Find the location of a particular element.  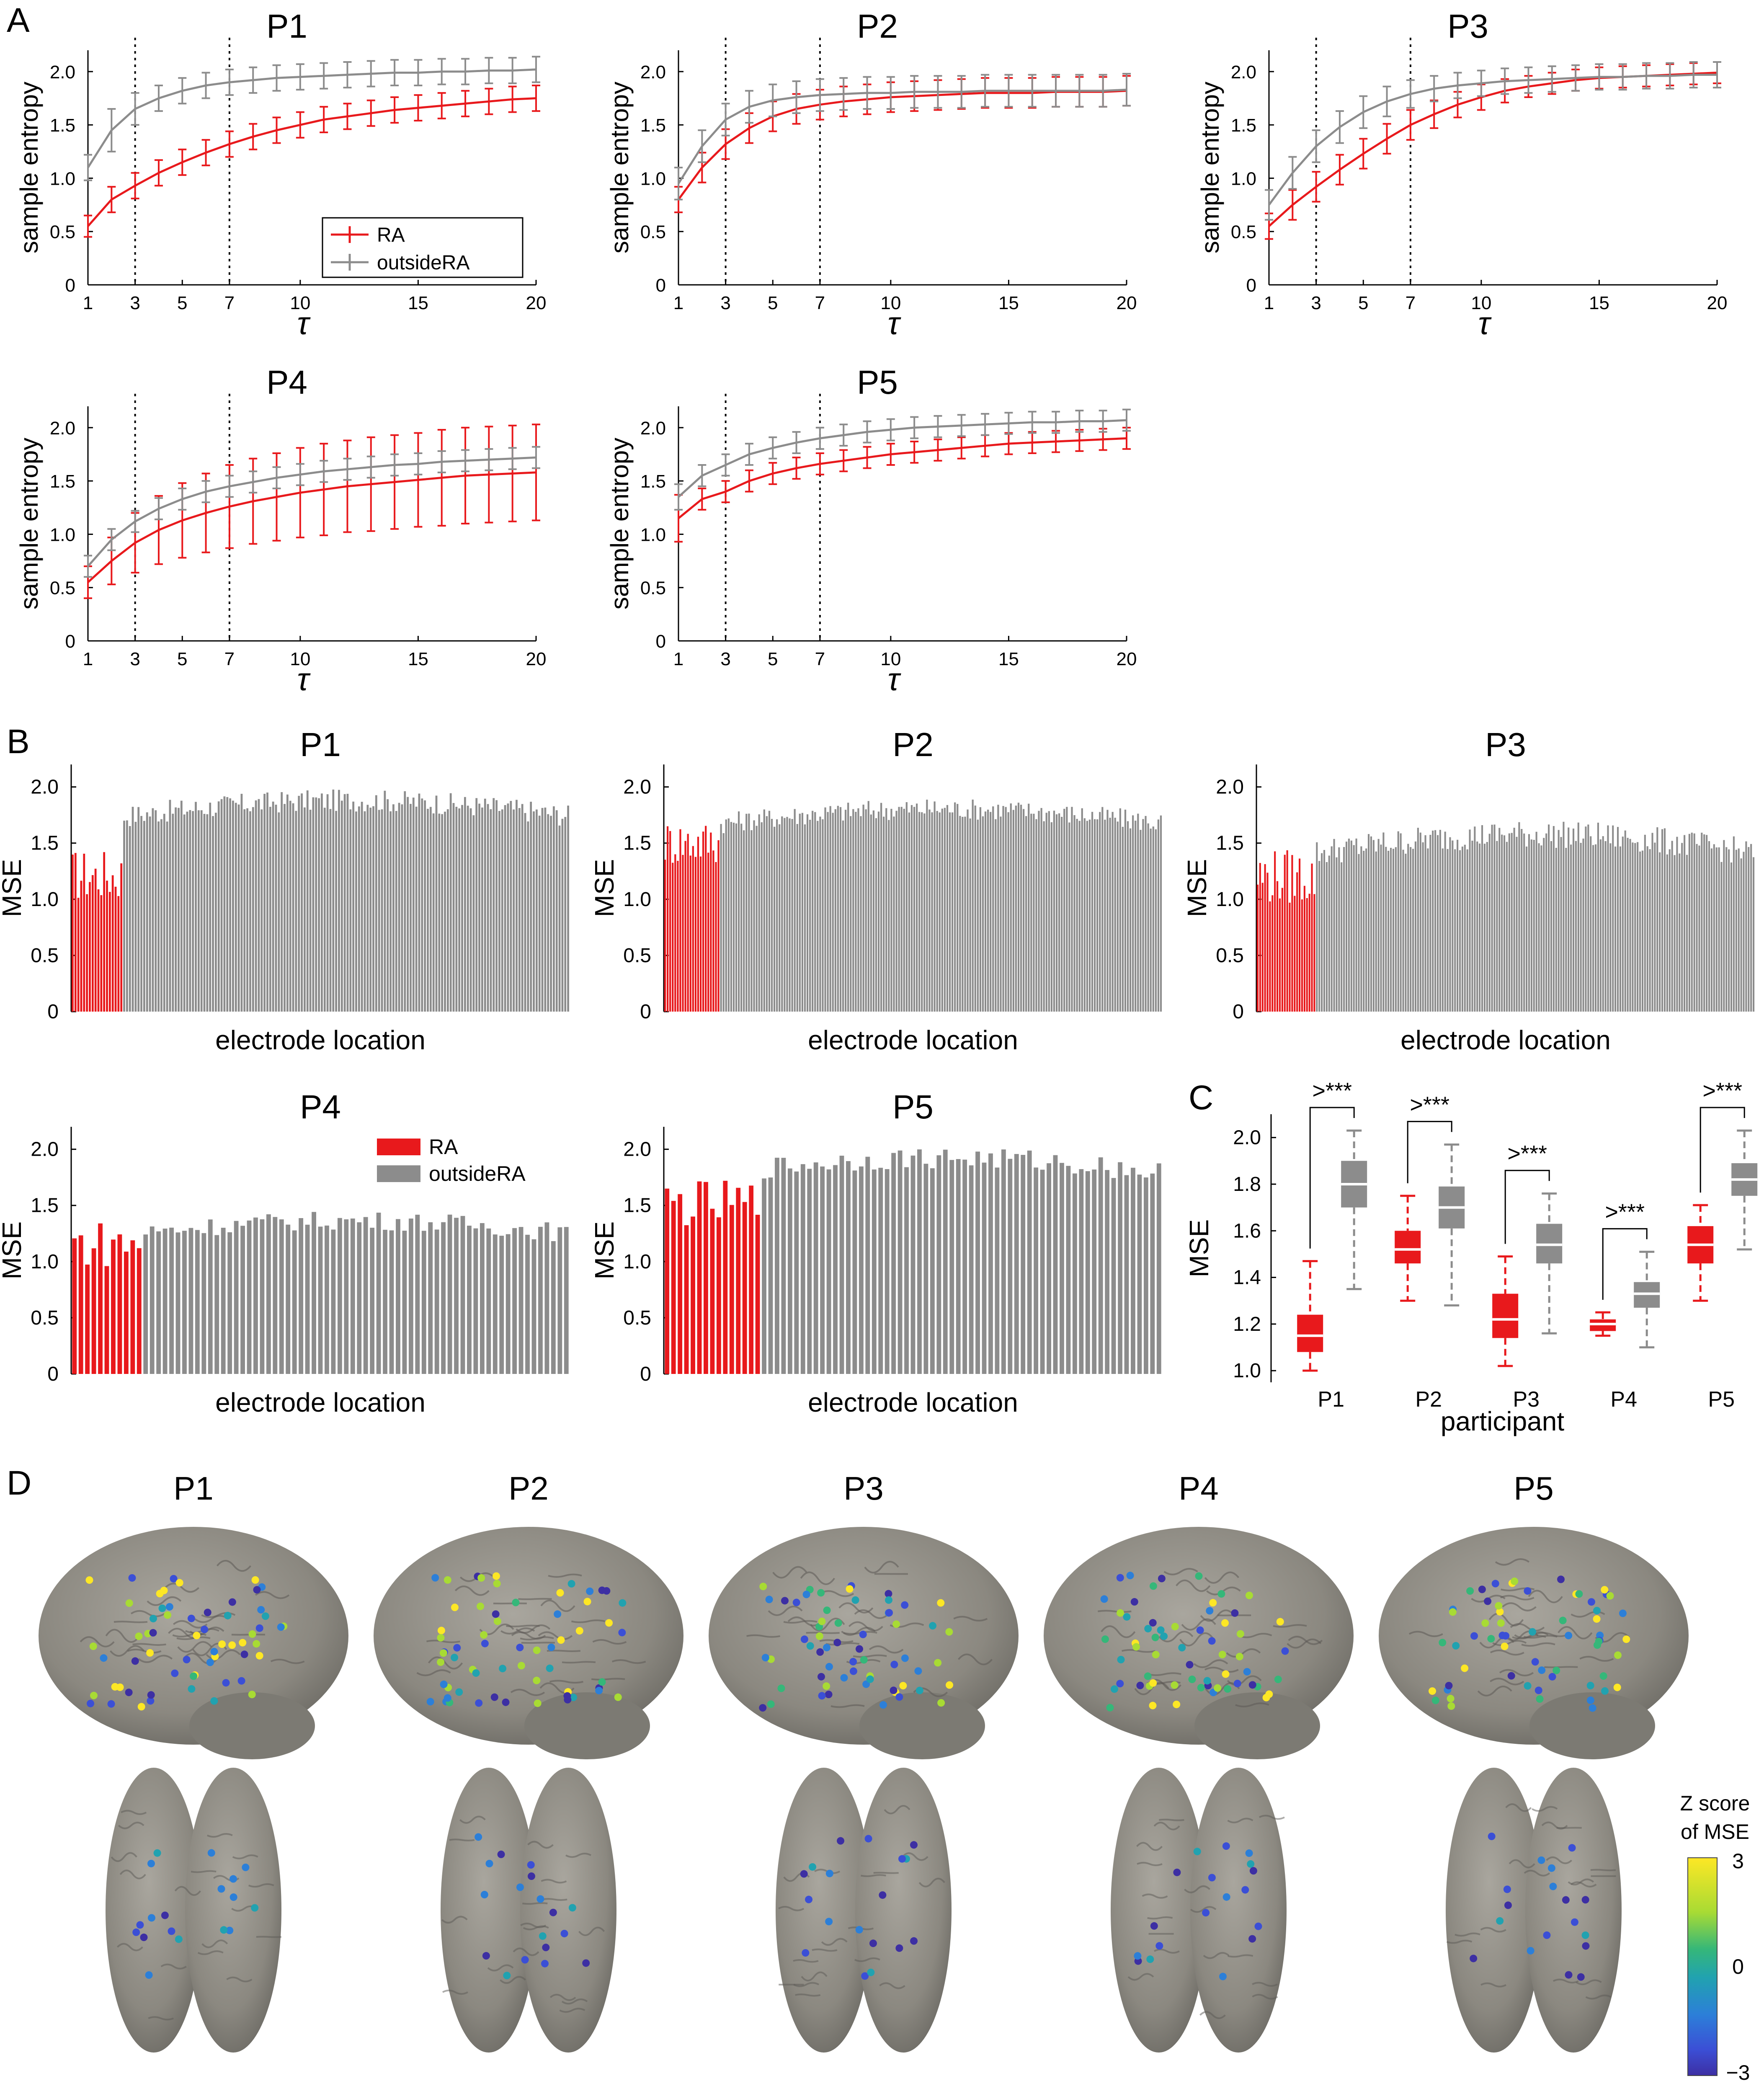

y-tick-label: 1.8 is located at coordinates (1247, 1184).